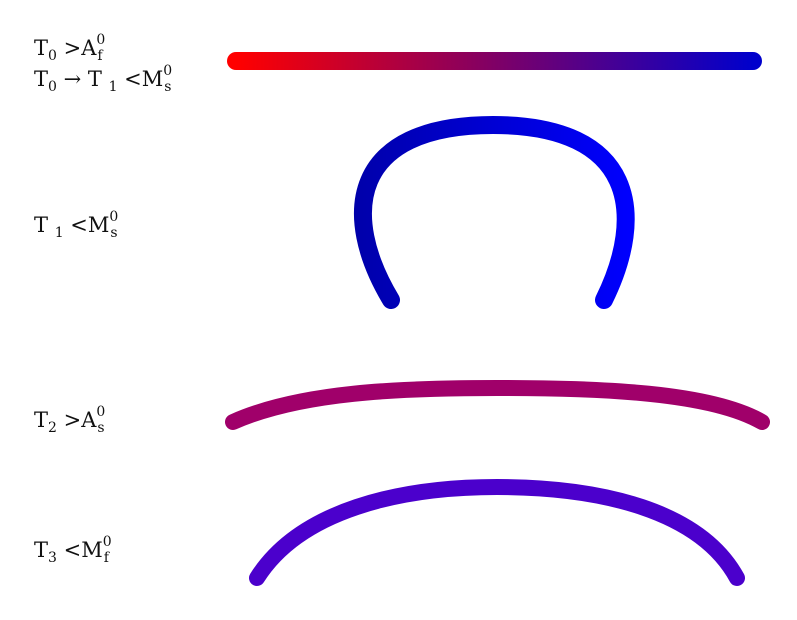 This screenshot has width=797, height=620. I want to click on label-part: 2, so click(52, 428).